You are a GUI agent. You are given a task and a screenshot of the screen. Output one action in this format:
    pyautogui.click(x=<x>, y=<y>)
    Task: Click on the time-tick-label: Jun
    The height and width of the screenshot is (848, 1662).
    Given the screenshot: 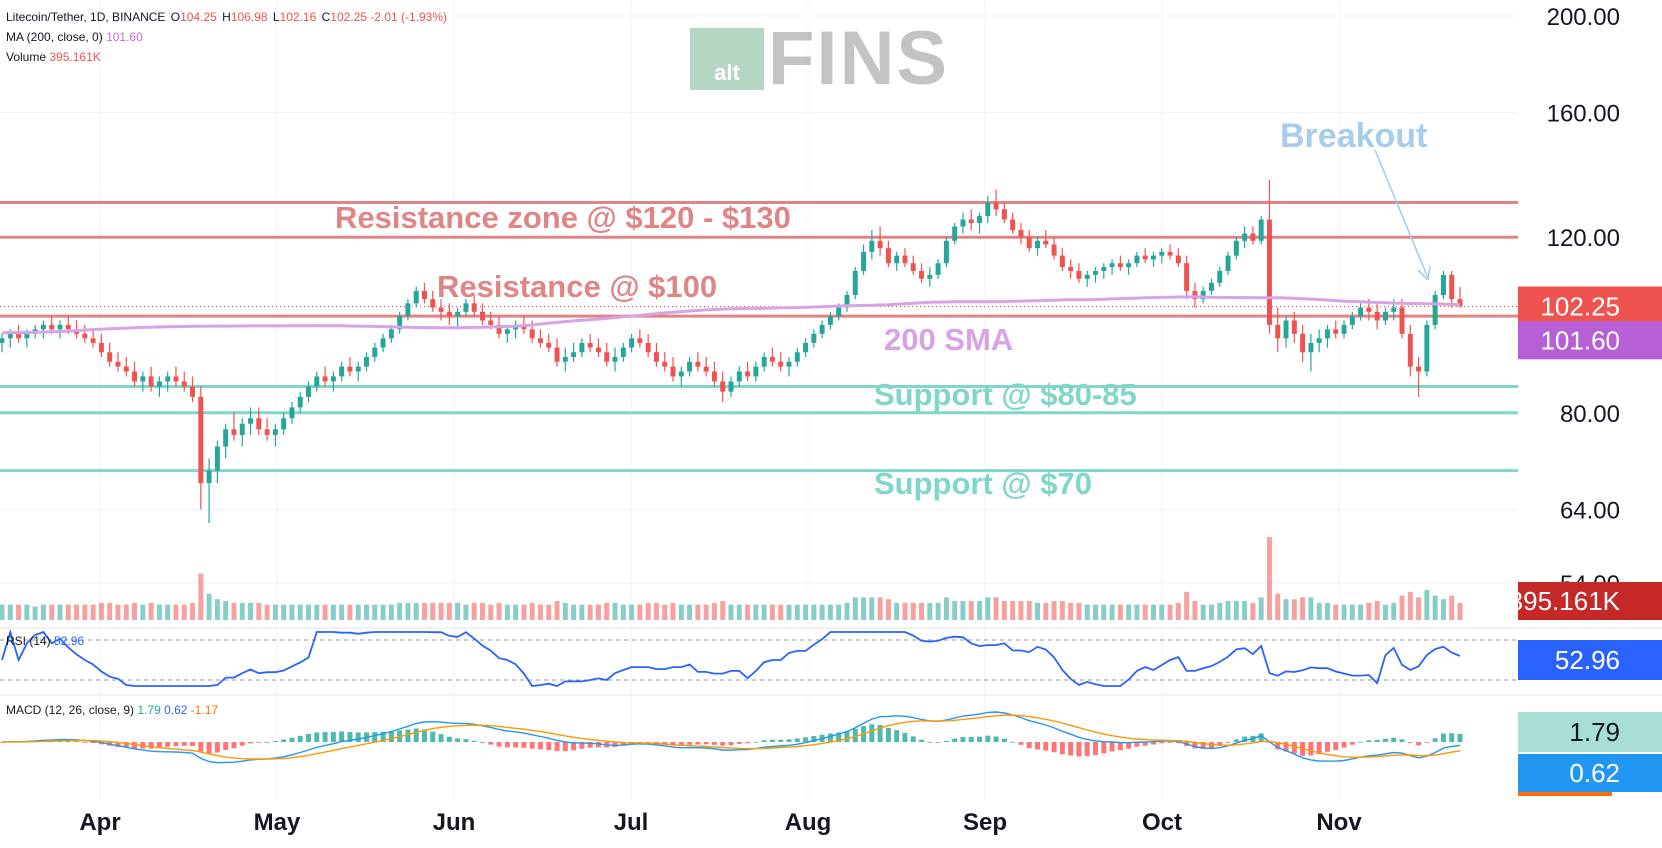 What is the action you would take?
    pyautogui.click(x=454, y=822)
    